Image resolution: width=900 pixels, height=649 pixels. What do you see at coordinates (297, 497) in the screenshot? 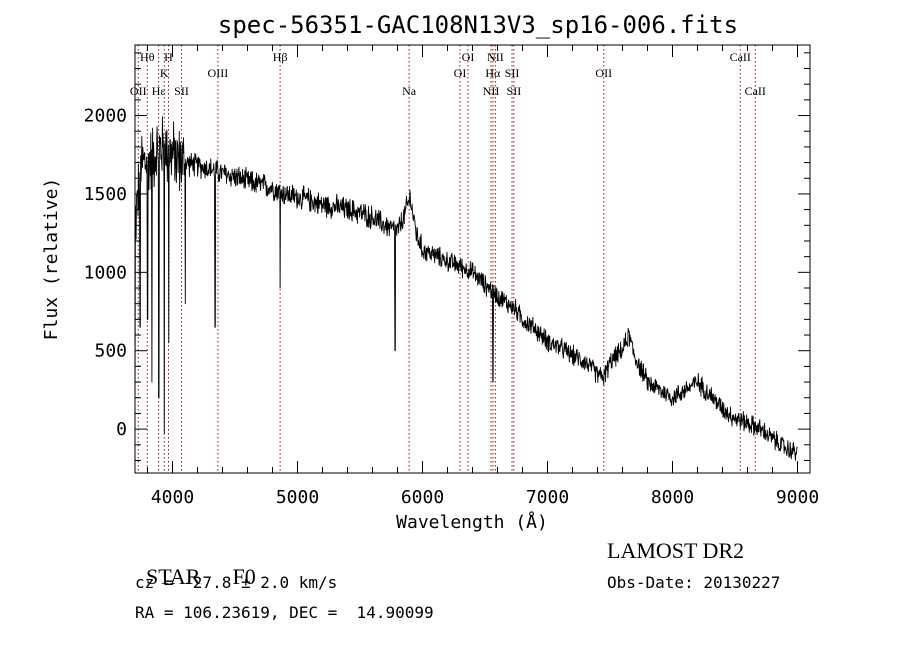
I see `x-tick-label: 5000` at bounding box center [297, 497].